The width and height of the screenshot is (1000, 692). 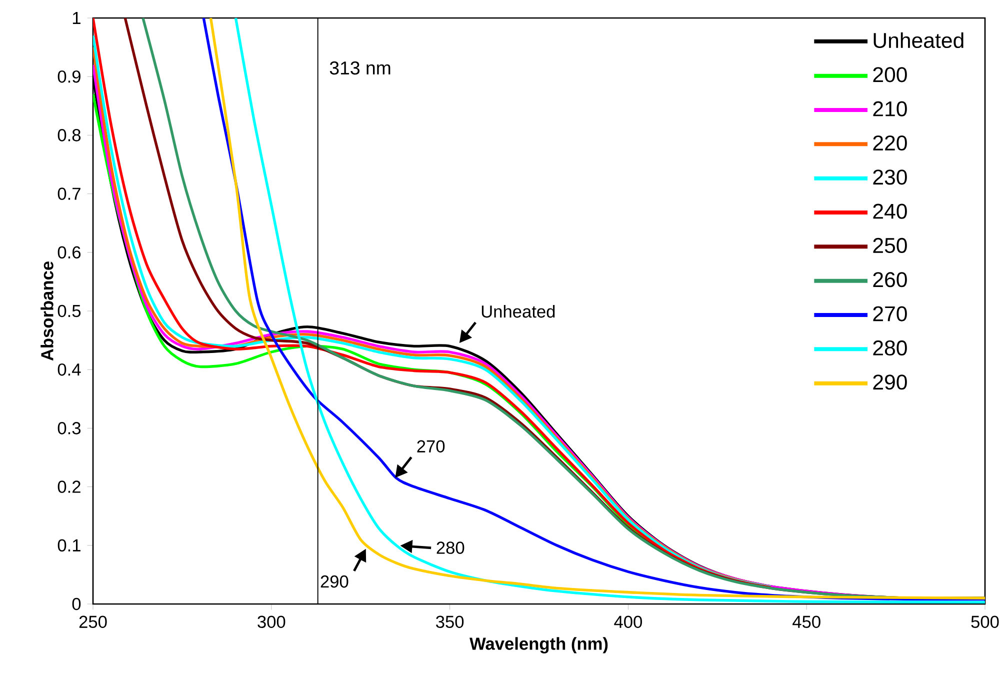 I want to click on annotation: 270, so click(x=431, y=446).